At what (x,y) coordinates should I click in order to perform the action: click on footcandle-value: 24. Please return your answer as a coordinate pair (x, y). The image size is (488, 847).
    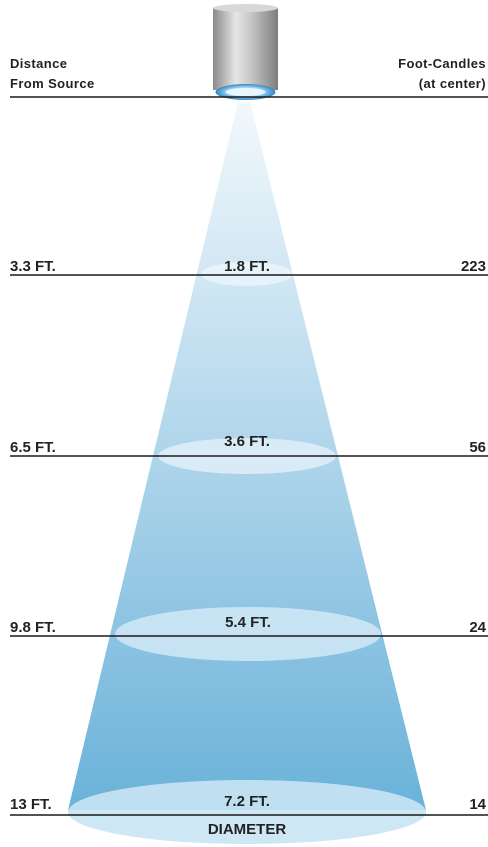
    Looking at the image, I should click on (477, 627).